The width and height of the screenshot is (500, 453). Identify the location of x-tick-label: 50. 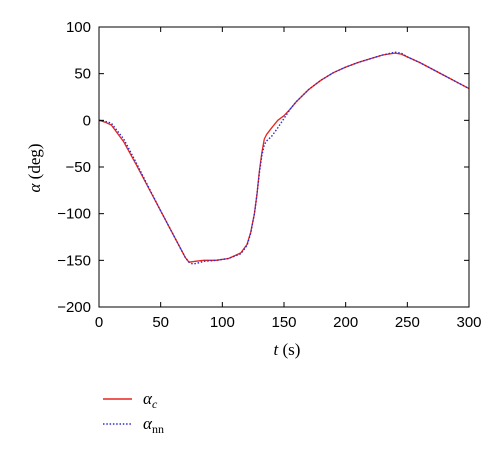
(160, 322).